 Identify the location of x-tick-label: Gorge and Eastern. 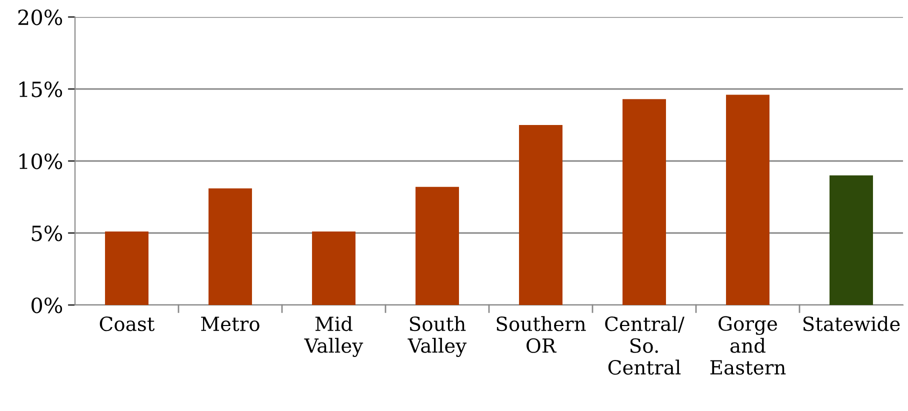
(748, 345).